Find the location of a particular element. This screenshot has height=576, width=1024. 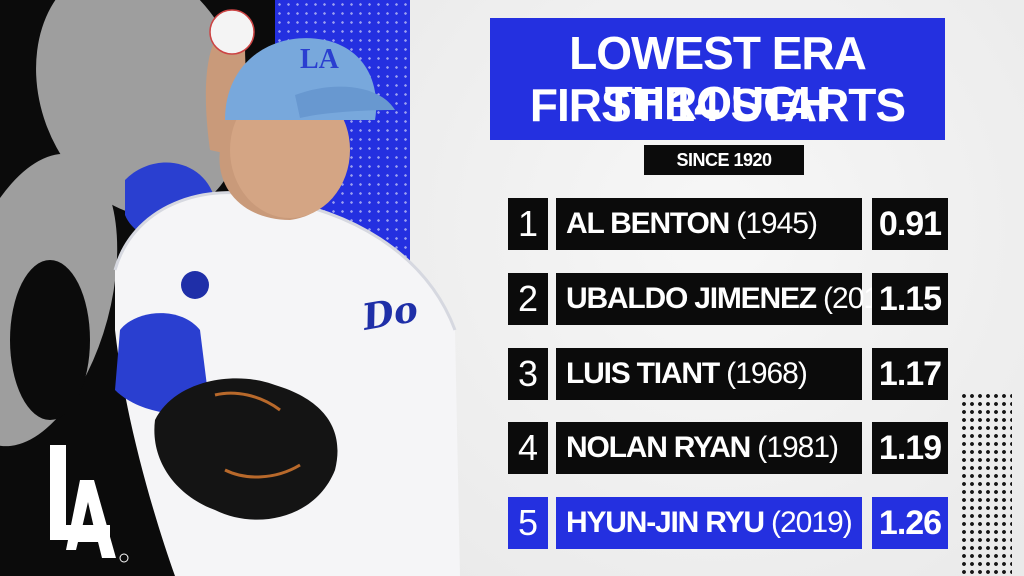

pitcher-name-cell: LUIS TIANT (1968) is located at coordinates (709, 374).